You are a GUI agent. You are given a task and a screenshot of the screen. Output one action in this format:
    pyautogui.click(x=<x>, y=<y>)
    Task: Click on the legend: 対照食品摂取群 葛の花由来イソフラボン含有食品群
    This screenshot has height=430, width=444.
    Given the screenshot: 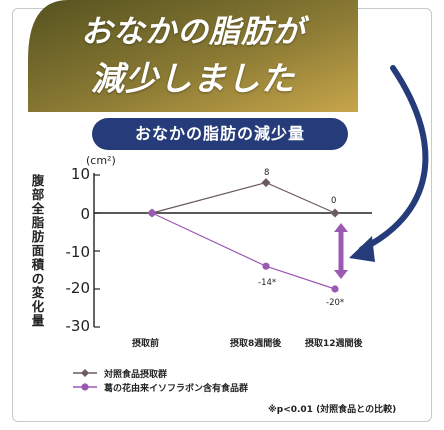 What is the action you would take?
    pyautogui.click(x=160, y=380)
    